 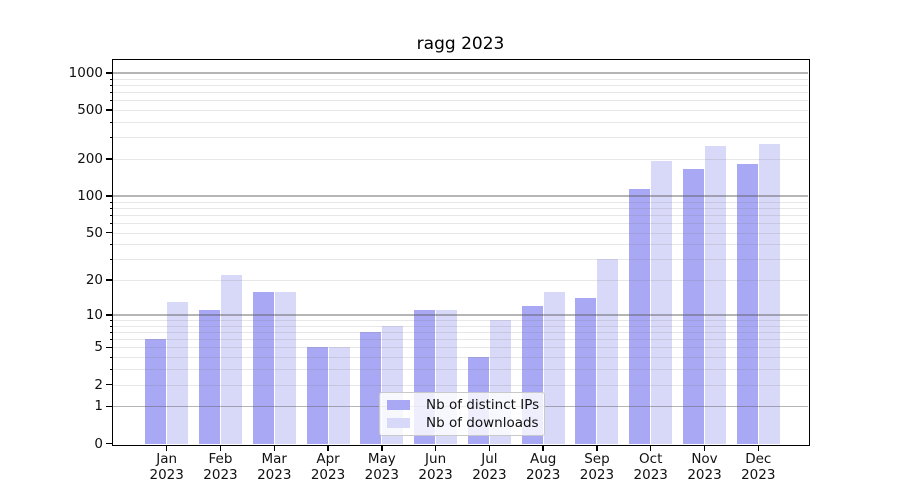 What do you see at coordinates (85, 72) in the screenshot?
I see `y-tick-label: 1000` at bounding box center [85, 72].